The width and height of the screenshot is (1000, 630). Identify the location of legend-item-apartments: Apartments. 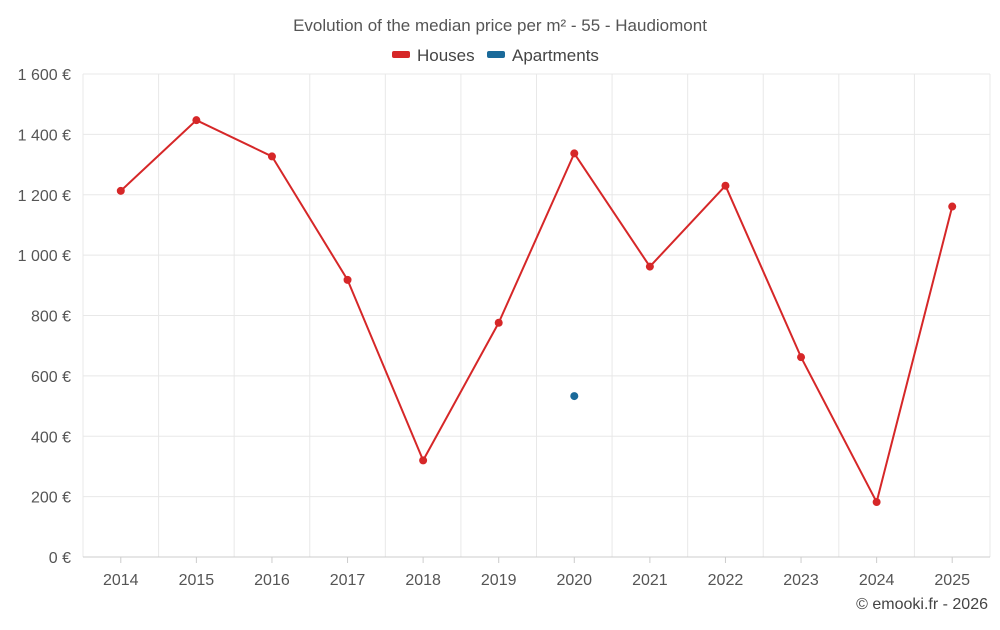
(543, 55).